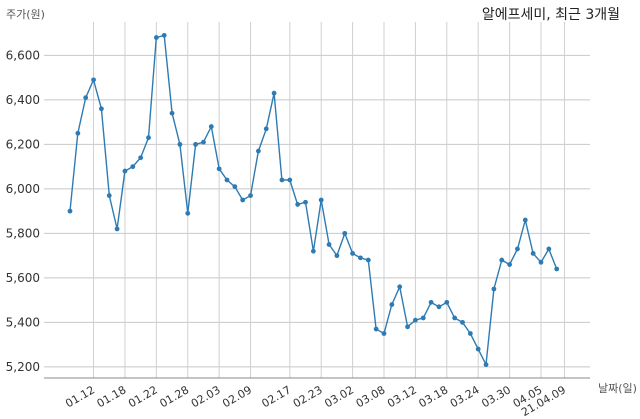  What do you see at coordinates (23, 322) in the screenshot?
I see `y-tick-label: 5,400` at bounding box center [23, 322].